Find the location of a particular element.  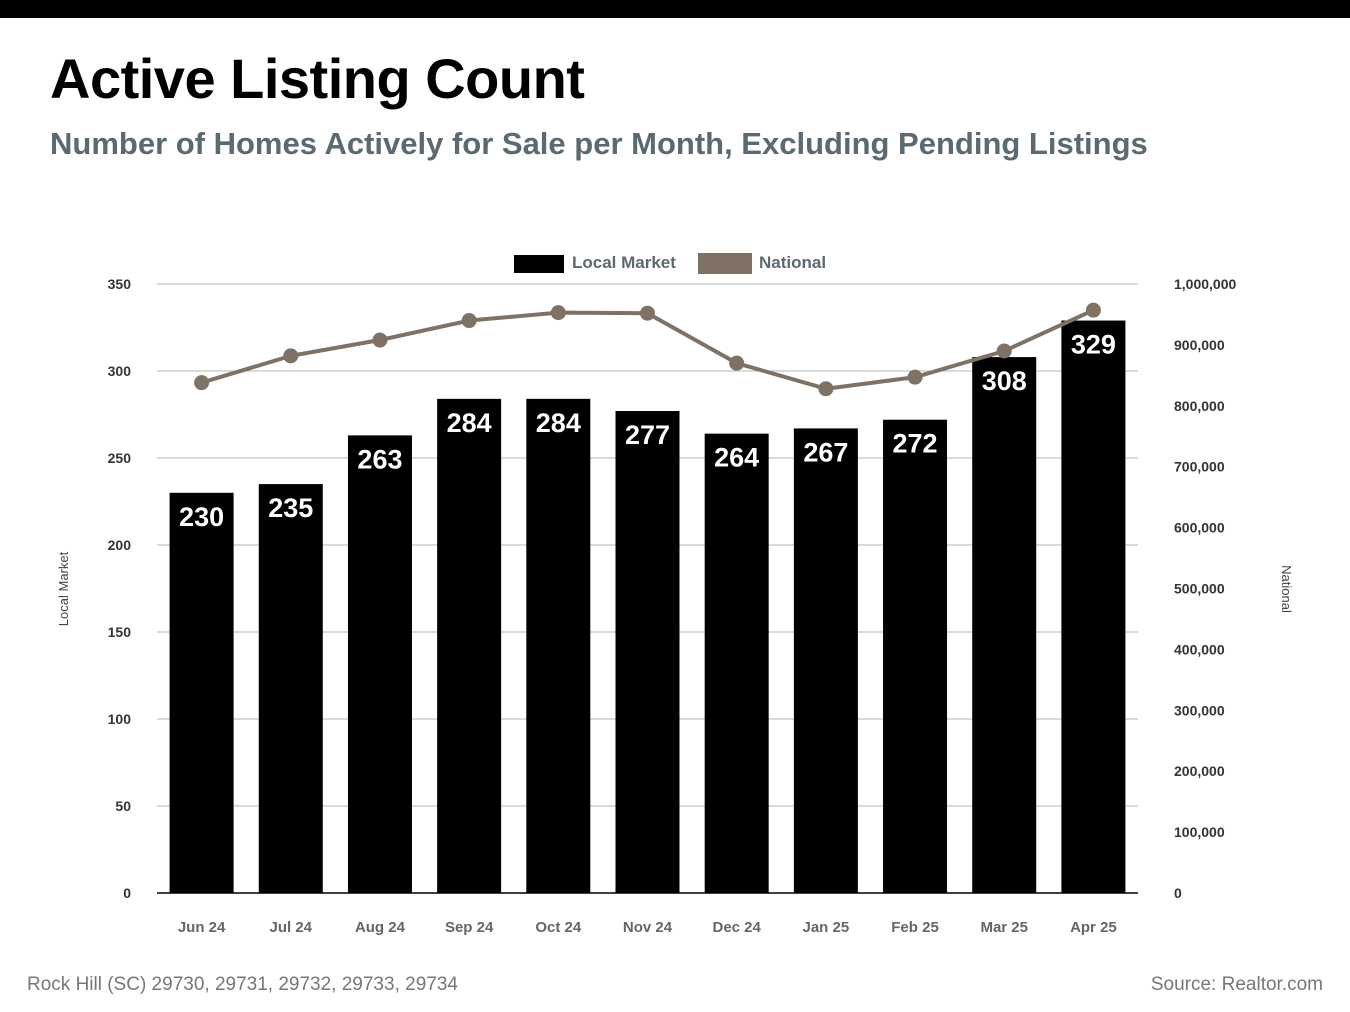

bar-data-label: 277 is located at coordinates (647, 435).